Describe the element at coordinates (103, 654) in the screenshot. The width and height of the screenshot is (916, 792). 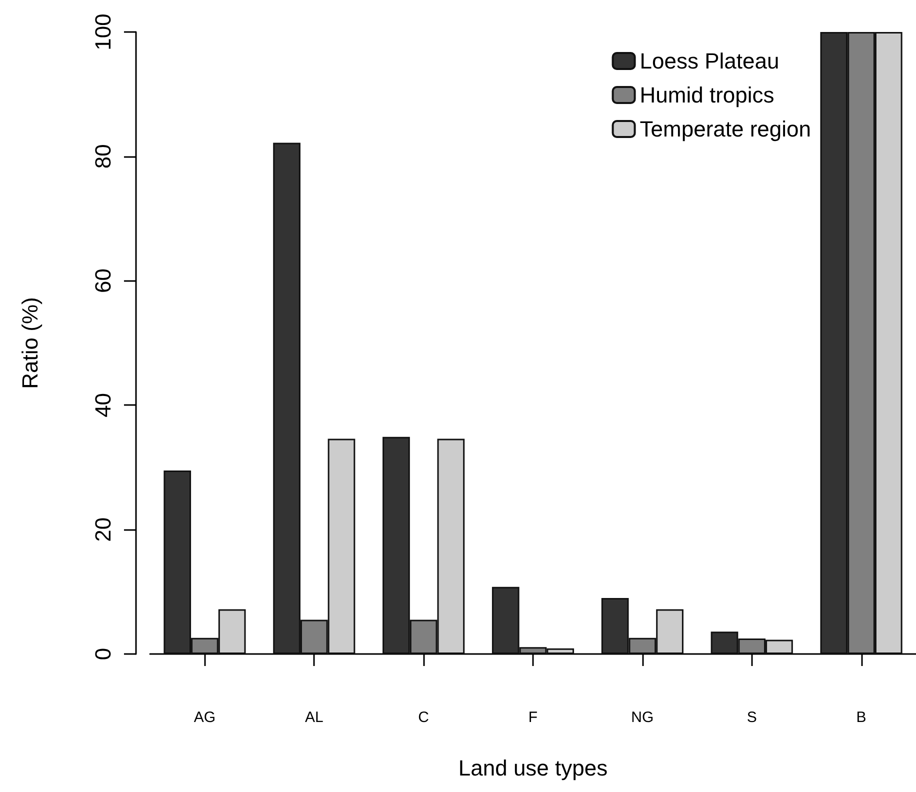
I see `y-tick-label: 0` at that location.